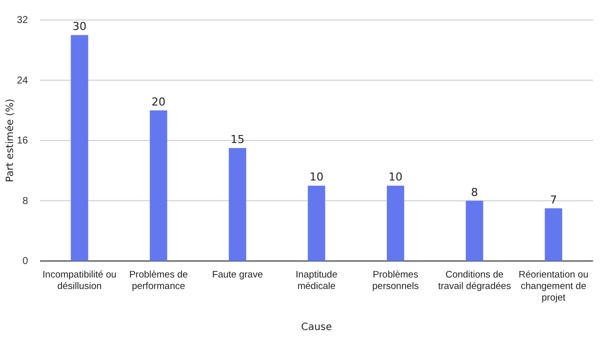  What do you see at coordinates (22, 141) in the screenshot?
I see `y-tick-label: 16` at bounding box center [22, 141].